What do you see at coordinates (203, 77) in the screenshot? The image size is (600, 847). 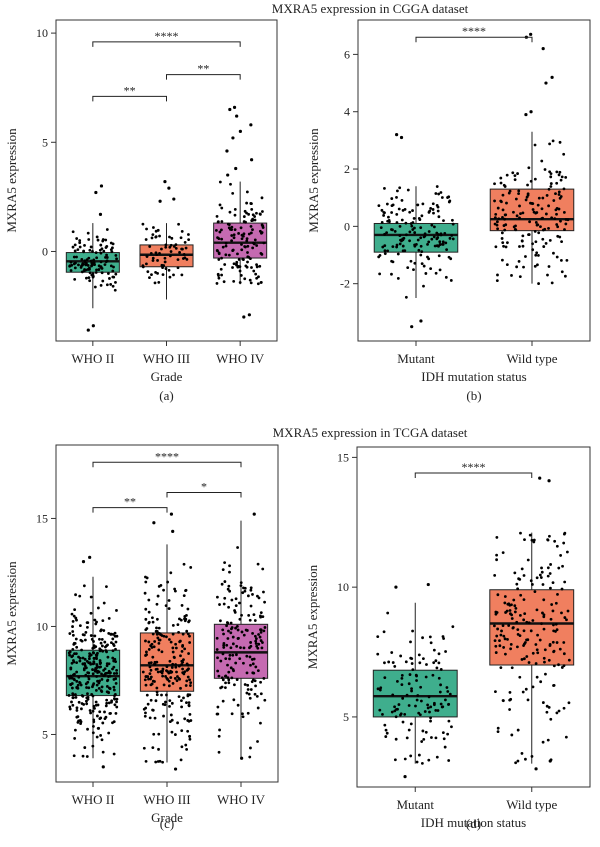 I see `significance-bracket` at bounding box center [203, 77].